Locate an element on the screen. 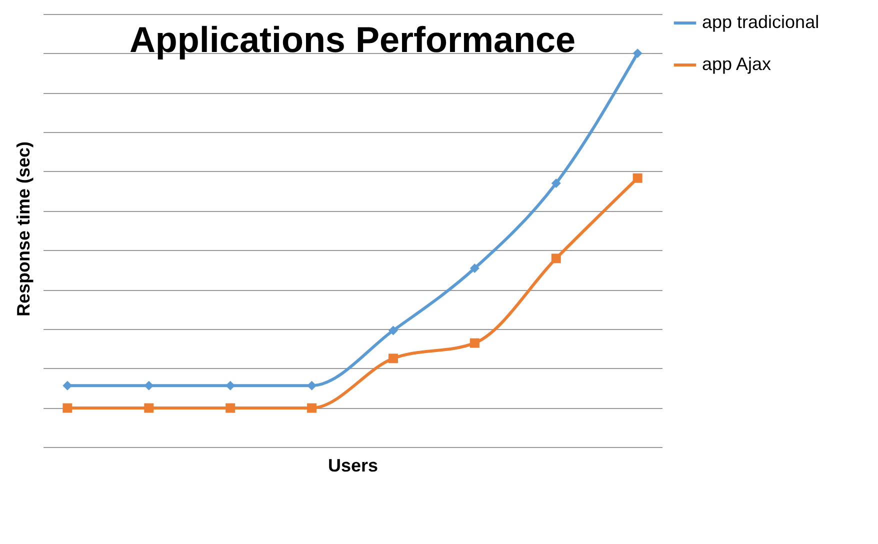 The image size is (878, 544). y-axis-title: Response time (sec) is located at coordinates (24, 229).